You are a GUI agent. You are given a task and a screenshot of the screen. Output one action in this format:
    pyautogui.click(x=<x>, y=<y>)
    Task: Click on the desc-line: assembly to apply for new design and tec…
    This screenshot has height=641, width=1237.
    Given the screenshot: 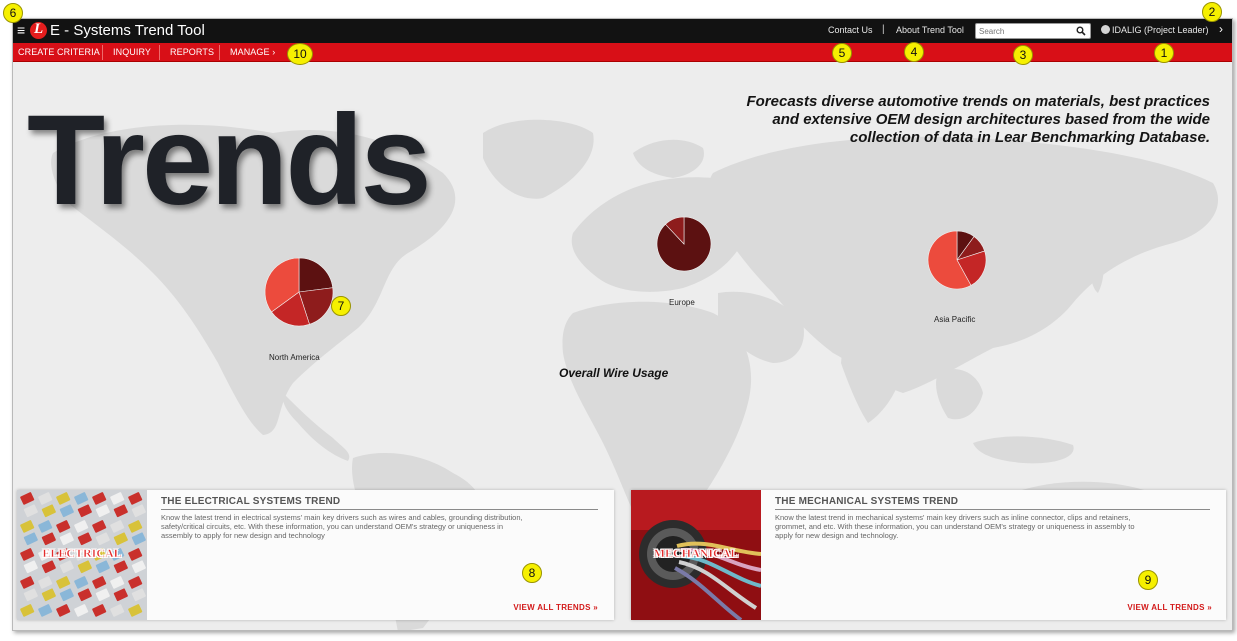 What is the action you would take?
    pyautogui.click(x=243, y=535)
    